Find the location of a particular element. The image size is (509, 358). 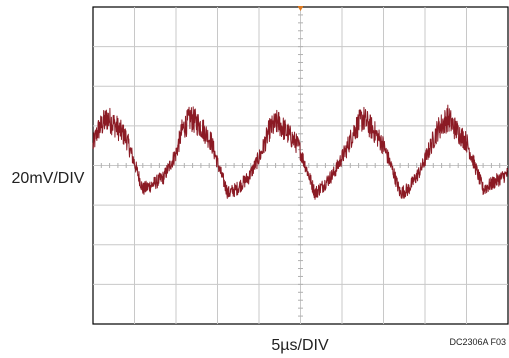

y-axis-label: 20mV/DIV is located at coordinates (48, 178).